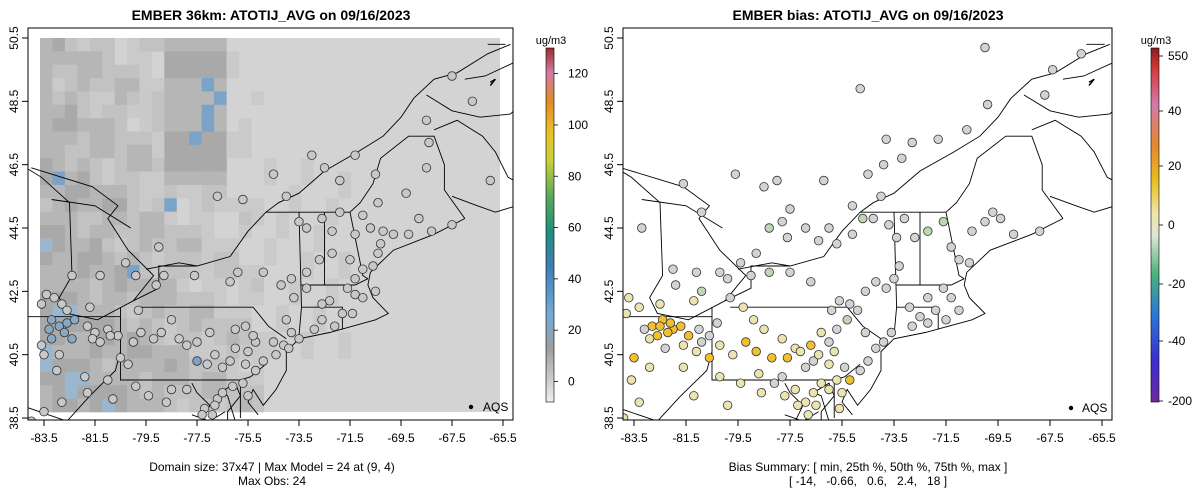 The image size is (1200, 502). What do you see at coordinates (1171, 225) in the screenshot?
I see `colorbar-tick-label: 0` at bounding box center [1171, 225].